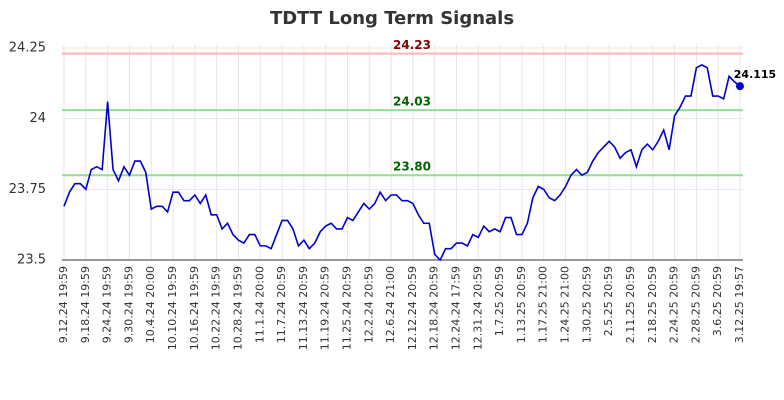 The height and width of the screenshot is (400, 784). Describe the element at coordinates (499, 301) in the screenshot. I see `x-tick-label: 1.7.25 20:59` at that location.